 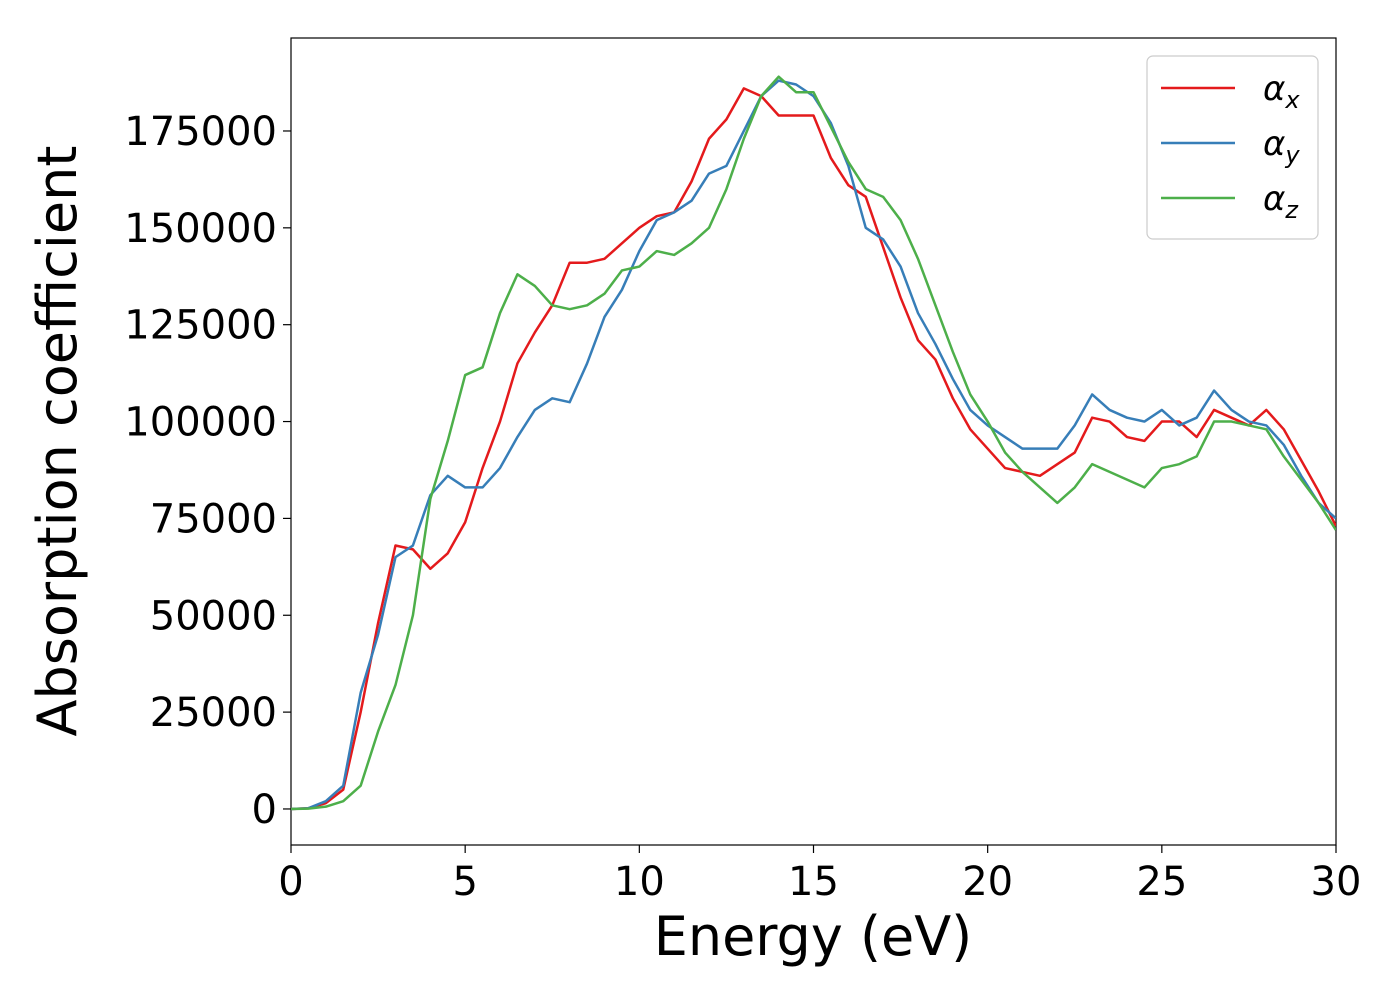 I want to click on x-tick-label: 5, so click(x=464, y=882).